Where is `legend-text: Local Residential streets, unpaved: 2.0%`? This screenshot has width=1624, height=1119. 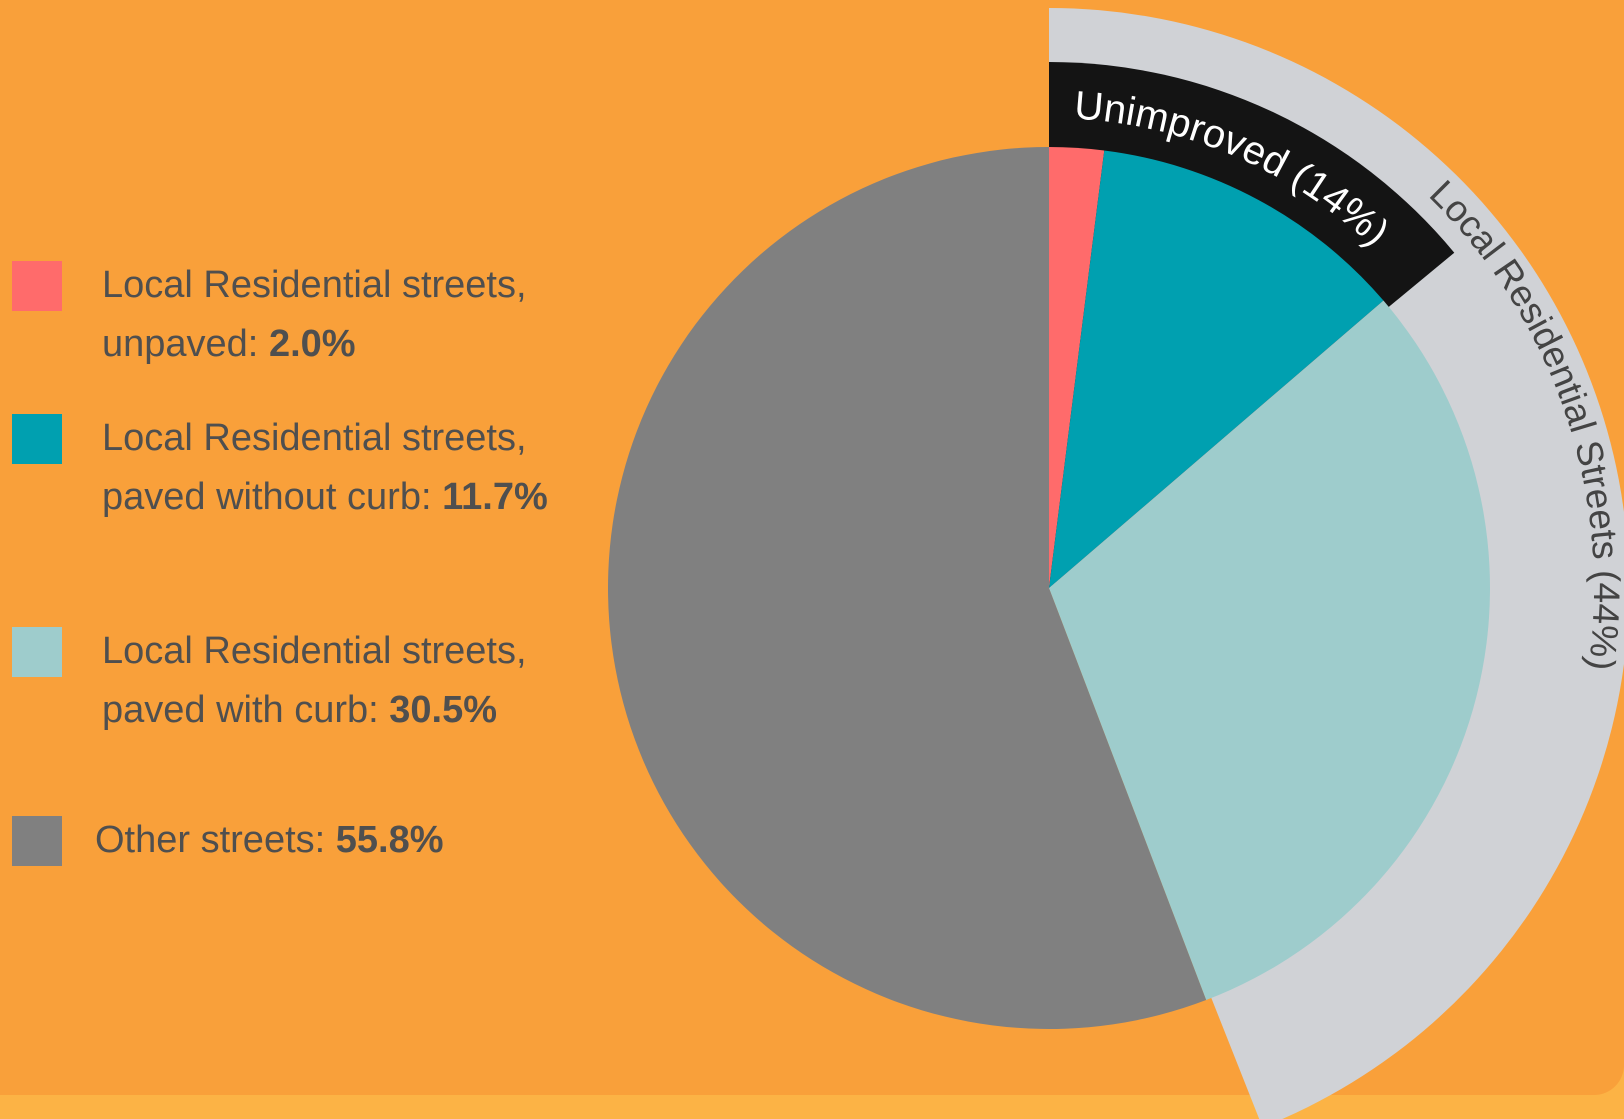 legend-text: Local Residential streets, unpaved: 2.0% is located at coordinates (342, 315).